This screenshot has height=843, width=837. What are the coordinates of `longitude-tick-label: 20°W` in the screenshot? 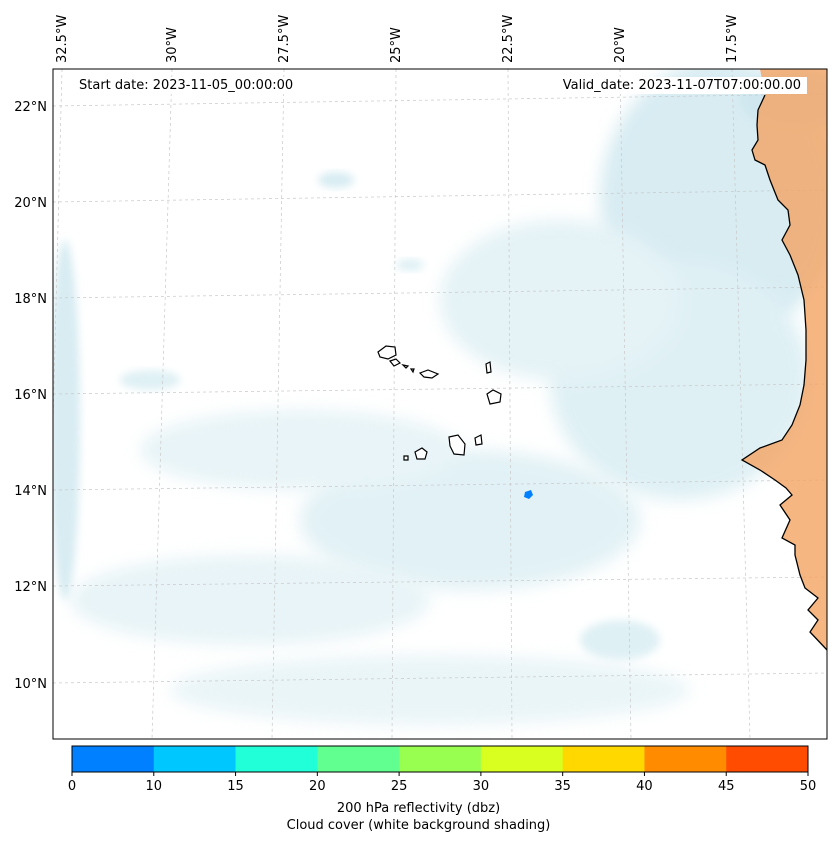 It's located at (620, 45).